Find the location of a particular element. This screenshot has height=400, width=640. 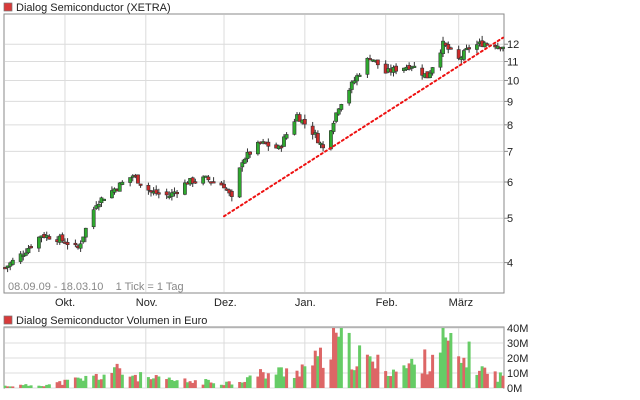

volume-legend-label: Dialog Semiconductor Volumen in Euro is located at coordinates (111, 321).